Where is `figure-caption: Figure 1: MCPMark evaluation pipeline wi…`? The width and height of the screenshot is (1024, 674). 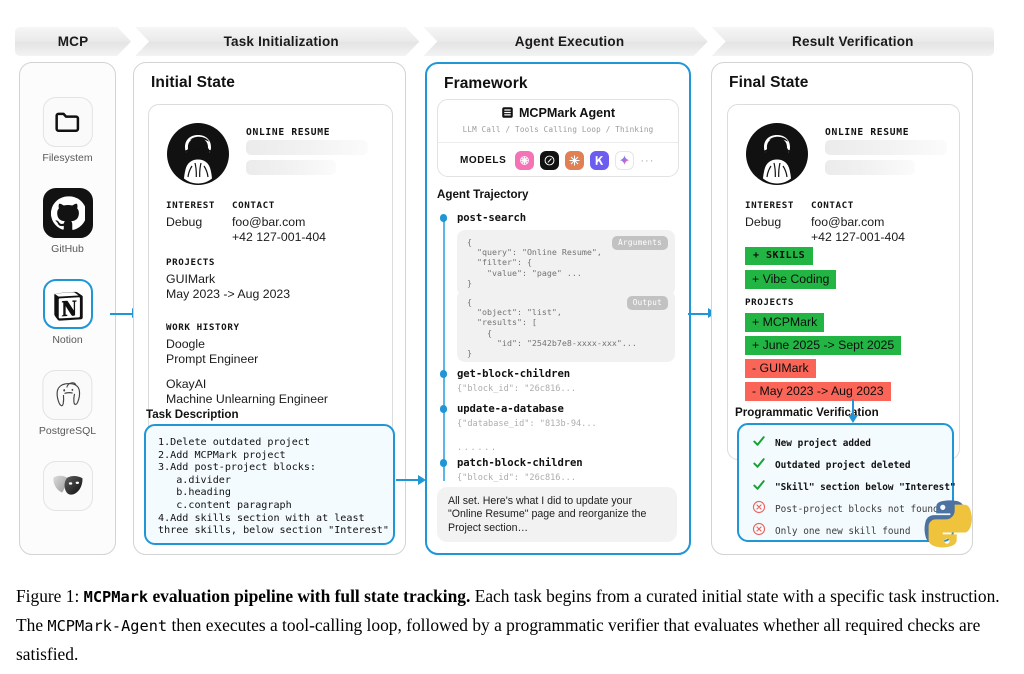 figure-caption: Figure 1: MCPMark evaluation pipeline wi… is located at coordinates (512, 625).